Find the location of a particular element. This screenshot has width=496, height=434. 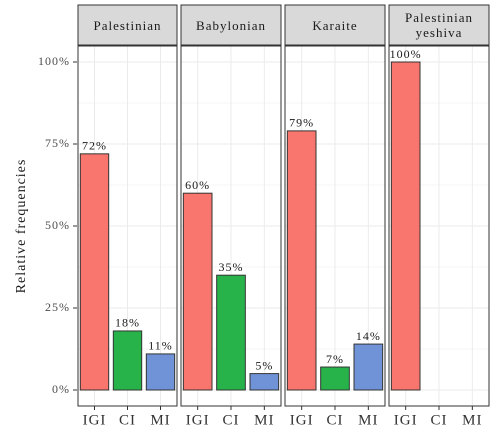

y-tick-label: 75% is located at coordinates (57, 143).